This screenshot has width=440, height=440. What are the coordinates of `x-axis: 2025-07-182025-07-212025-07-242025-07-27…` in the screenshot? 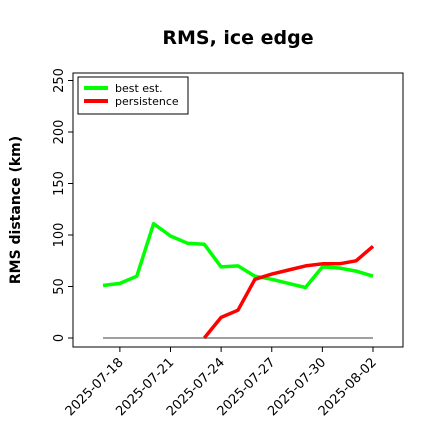 It's located at (221, 383).